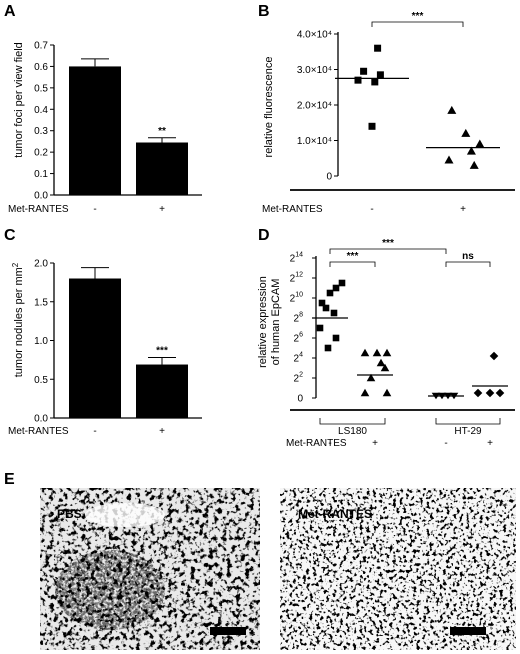  What do you see at coordinates (69, 514) in the screenshot?
I see `micrograph-pbs-label: PBS` at bounding box center [69, 514].